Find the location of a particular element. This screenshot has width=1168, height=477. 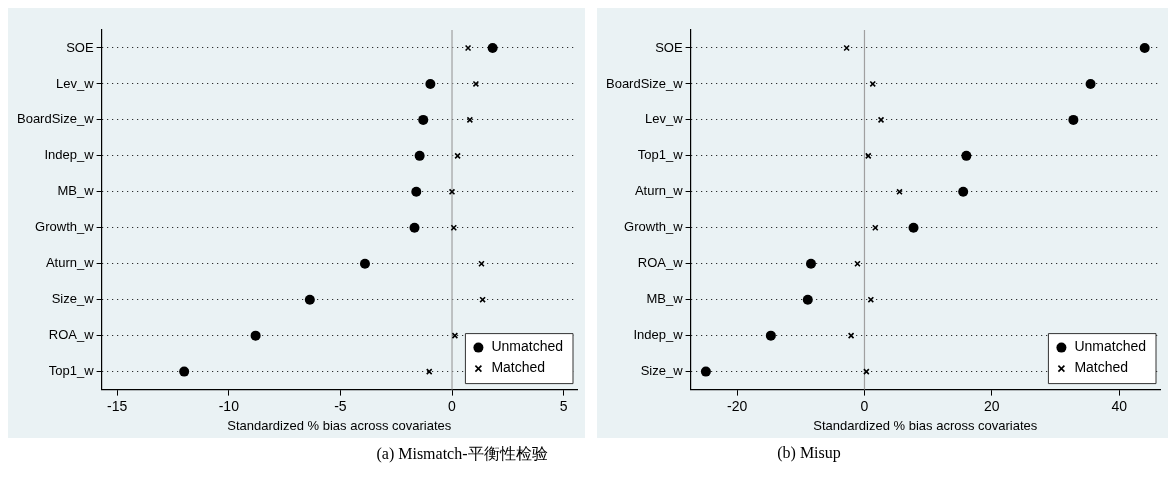

x-tick-label: 40 is located at coordinates (1119, 405).